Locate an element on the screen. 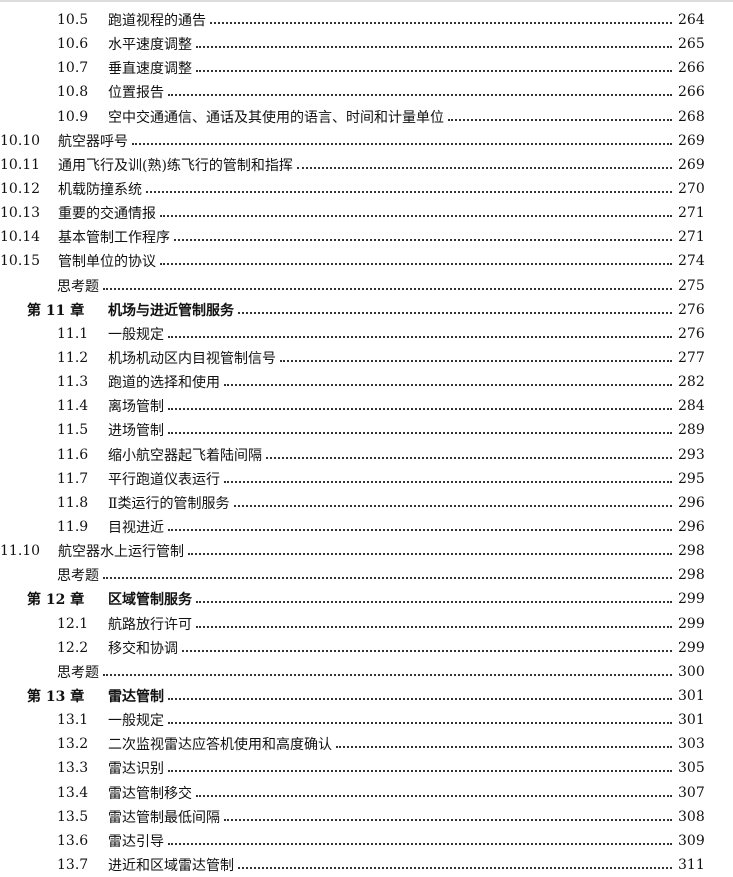 The image size is (733, 877). entry-number: 10.9 is located at coordinates (73, 116).